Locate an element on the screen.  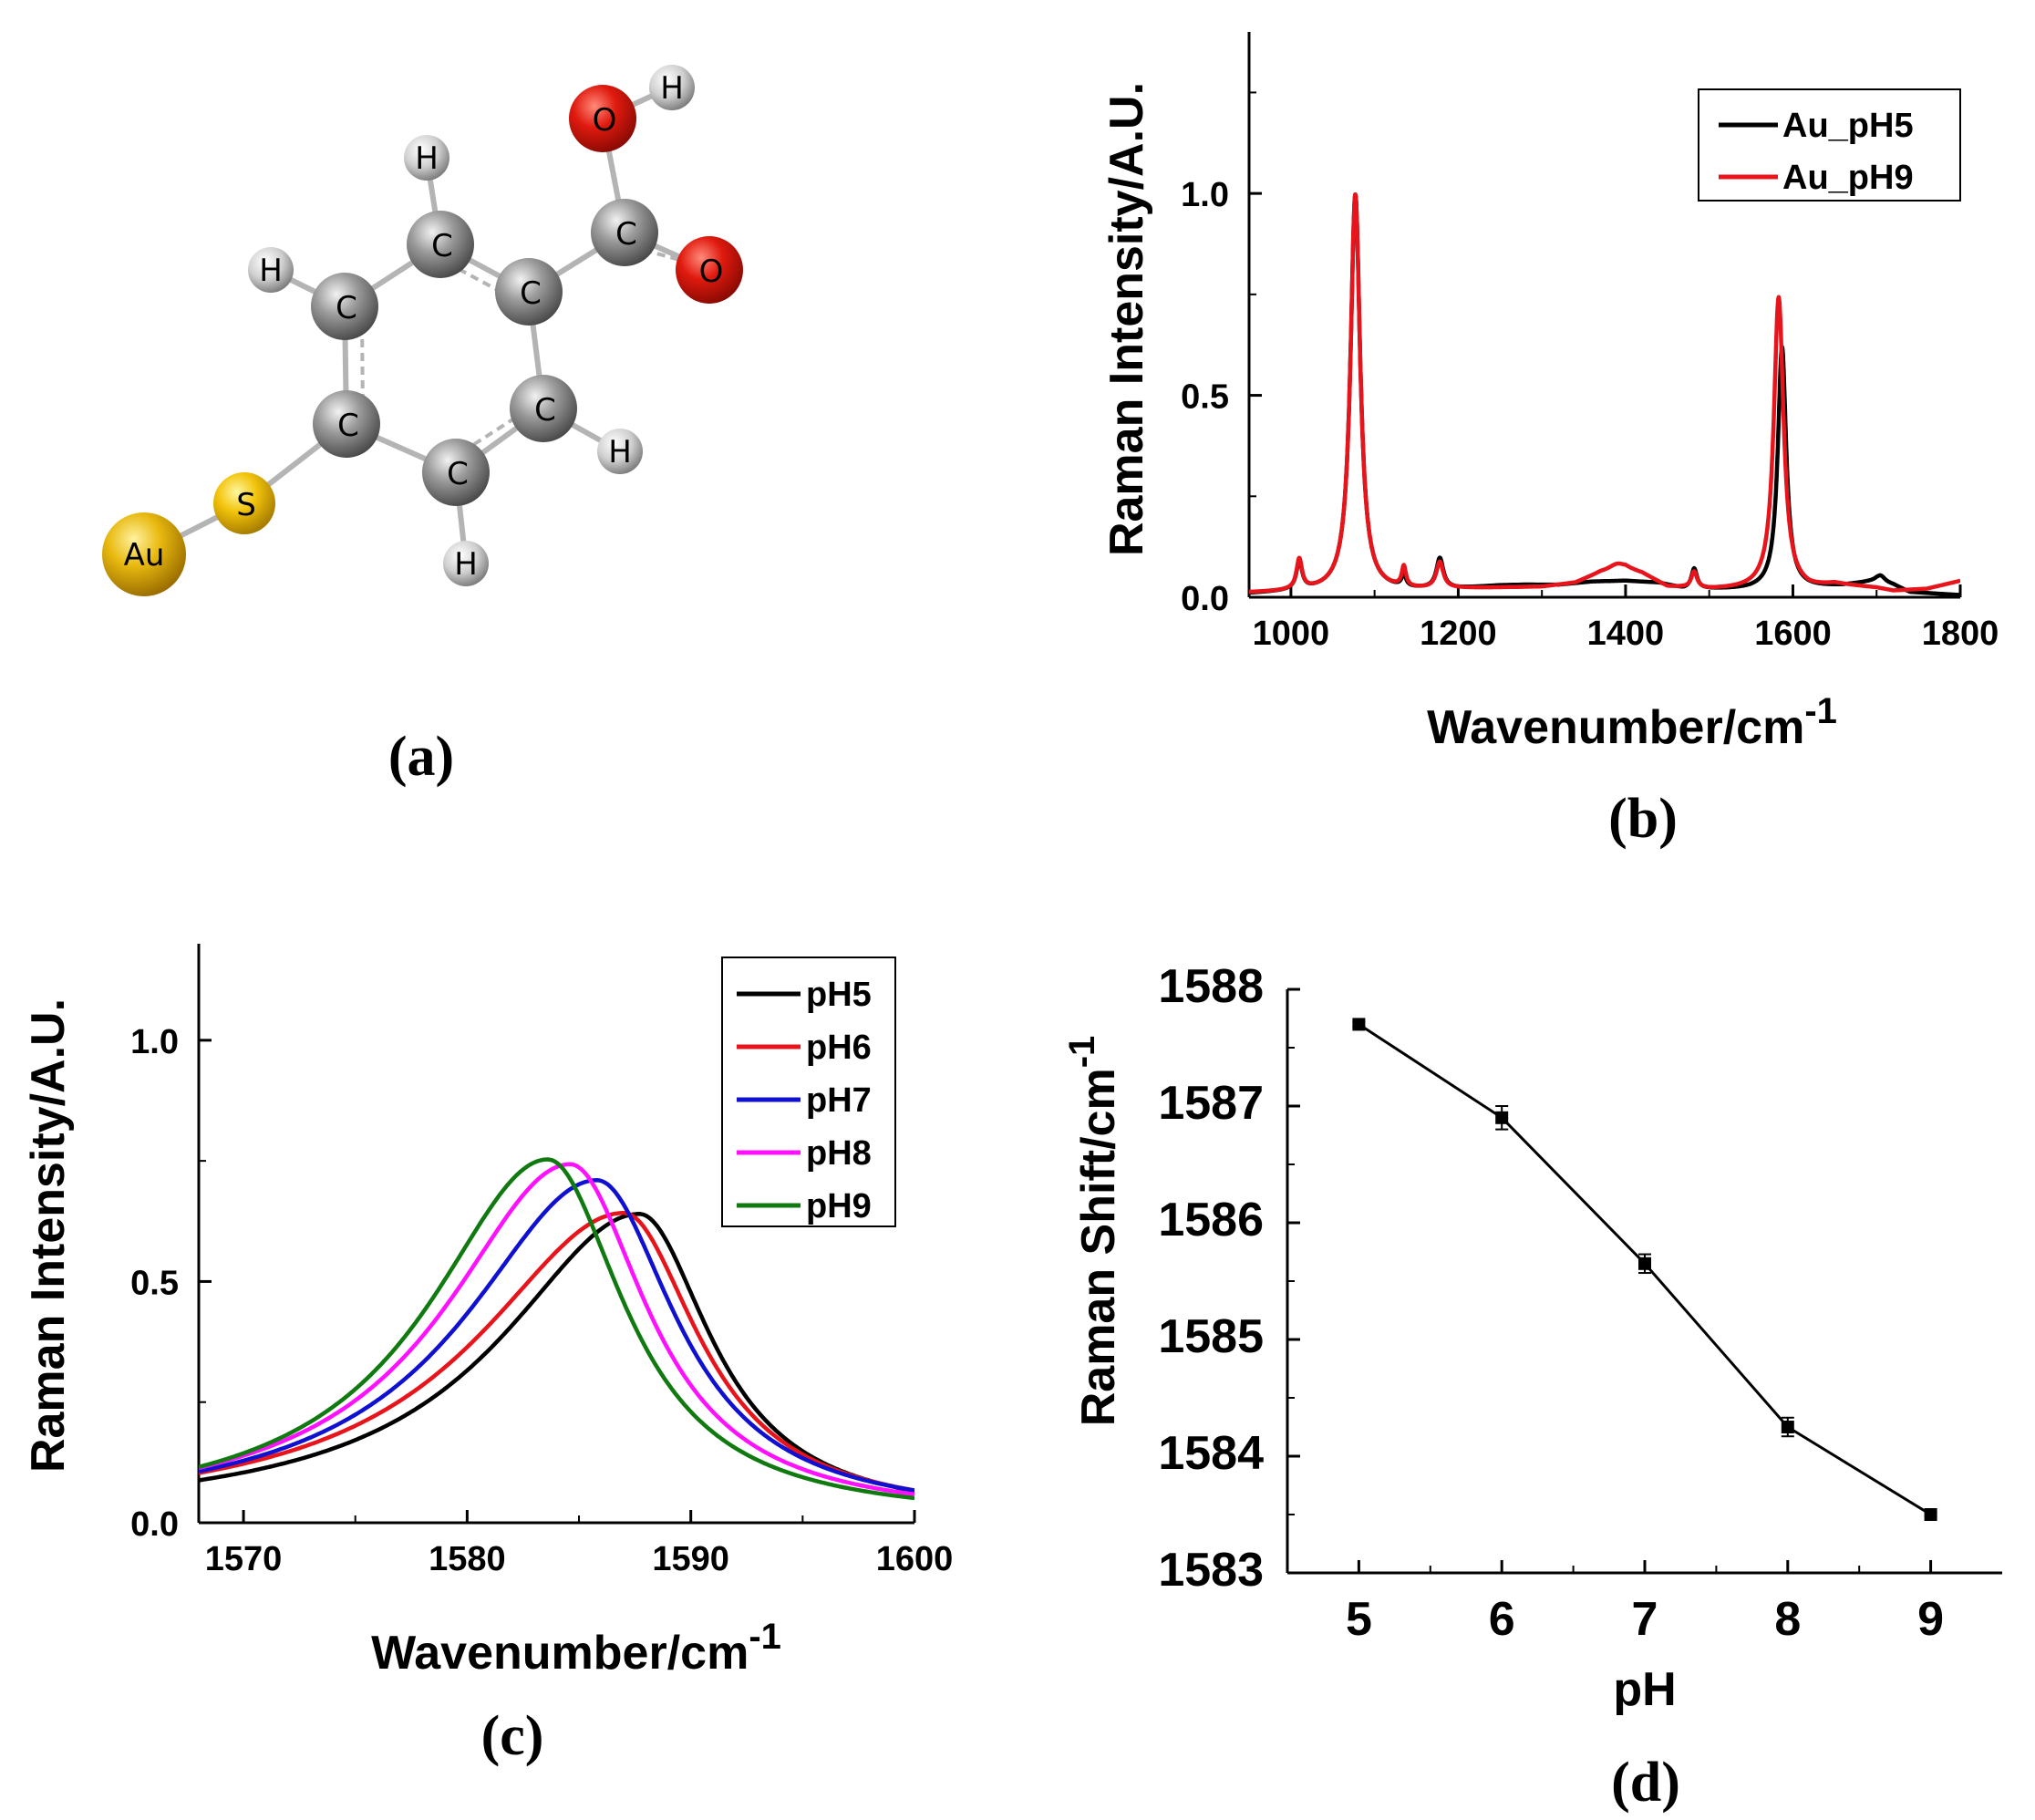
chart-c-xtick-label: 1600 is located at coordinates (915, 1559).